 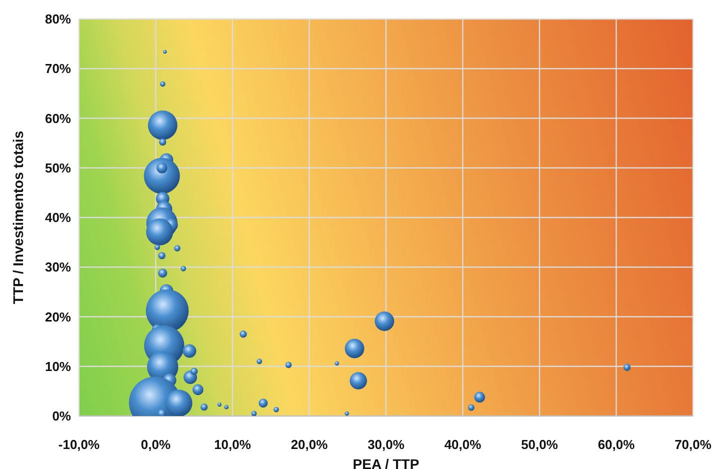 I want to click on x-axis-title: PEA / TTP, so click(x=386, y=462).